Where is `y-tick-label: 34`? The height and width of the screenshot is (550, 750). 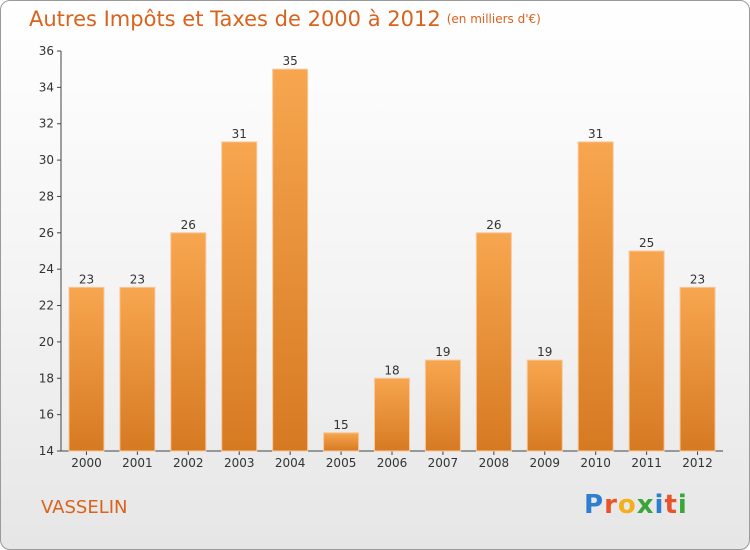
y-tick-label: 34 is located at coordinates (46, 87).